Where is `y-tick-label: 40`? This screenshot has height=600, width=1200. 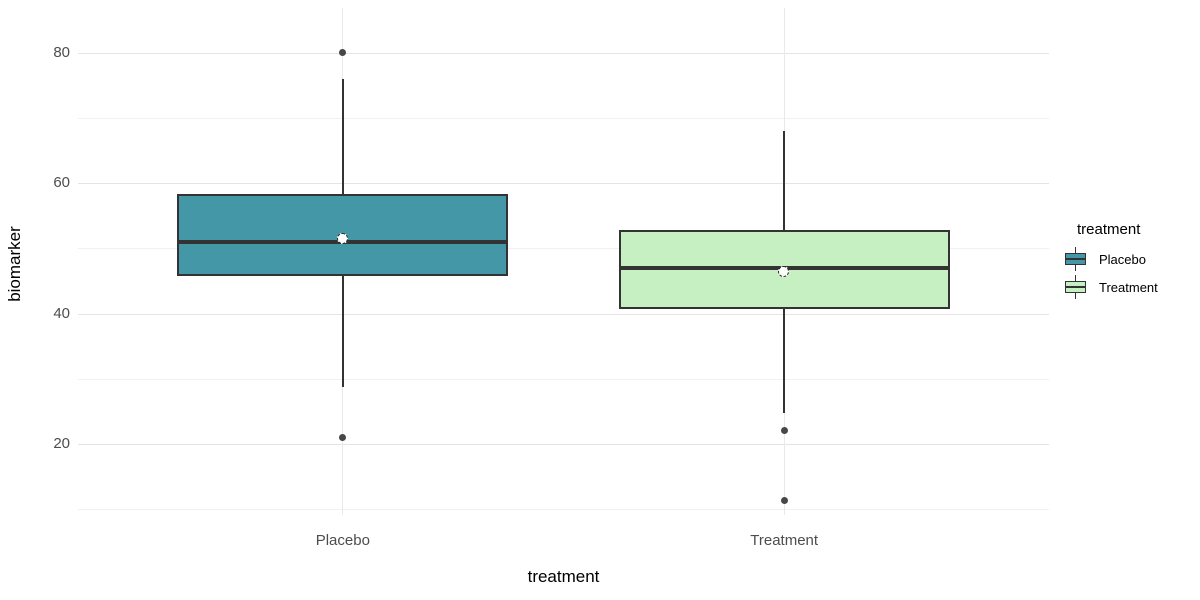 y-tick-label: 40 is located at coordinates (61, 313).